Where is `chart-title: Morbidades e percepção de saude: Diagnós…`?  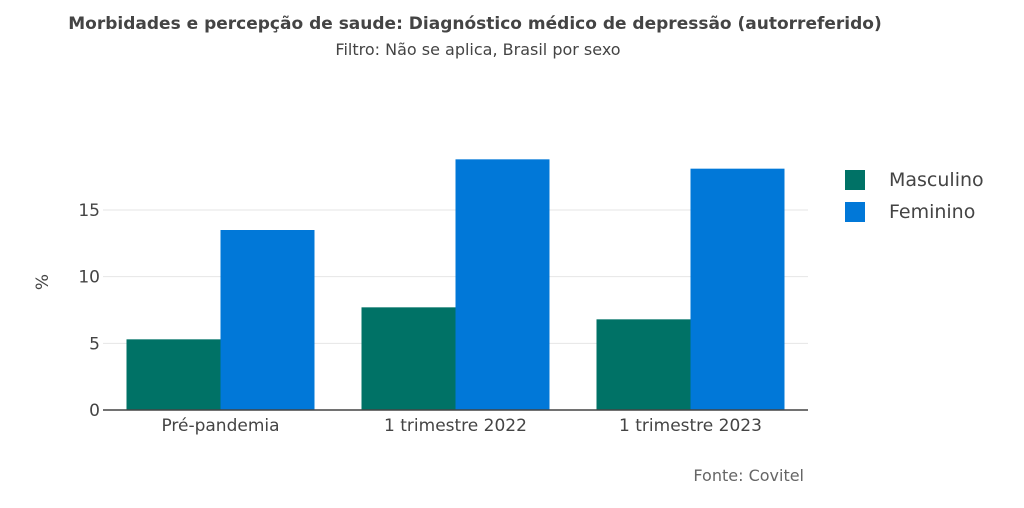 chart-title: Morbidades e percepção de saude: Diagnós… is located at coordinates (475, 24).